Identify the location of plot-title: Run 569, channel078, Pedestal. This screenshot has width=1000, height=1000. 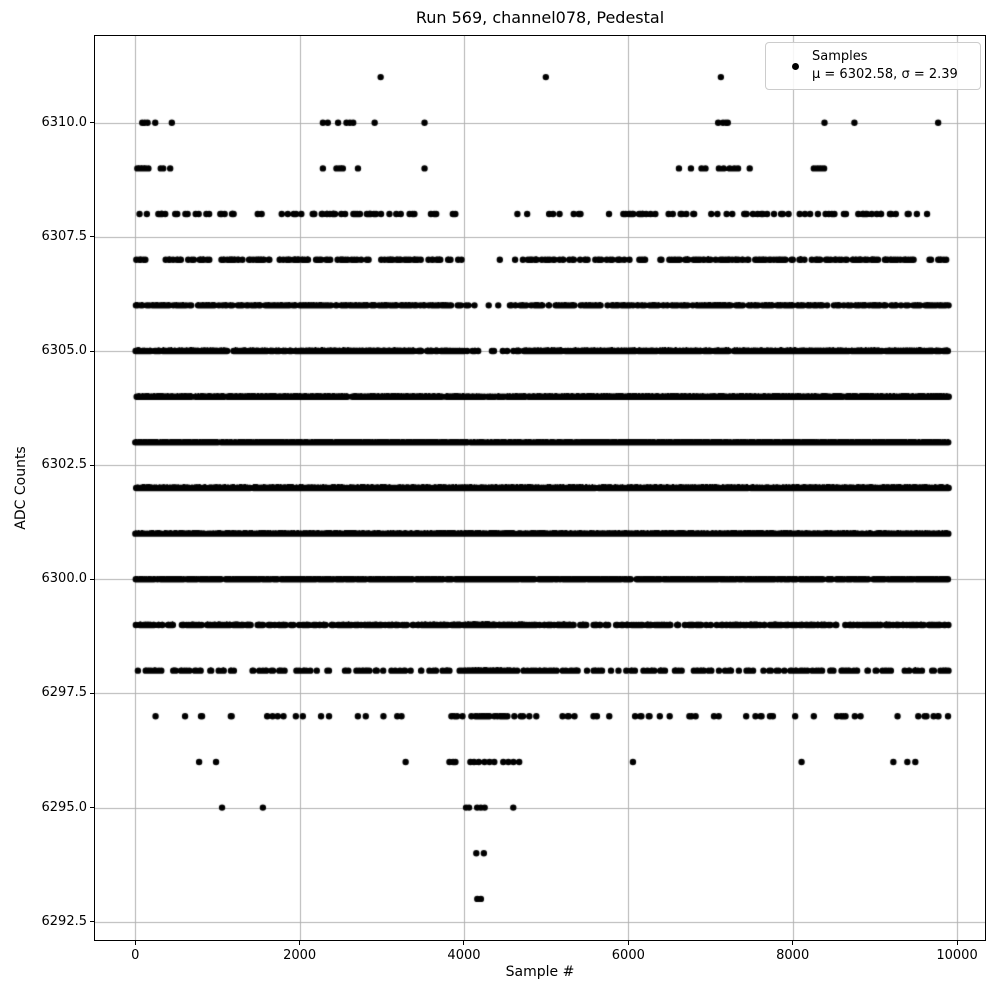
(540, 17).